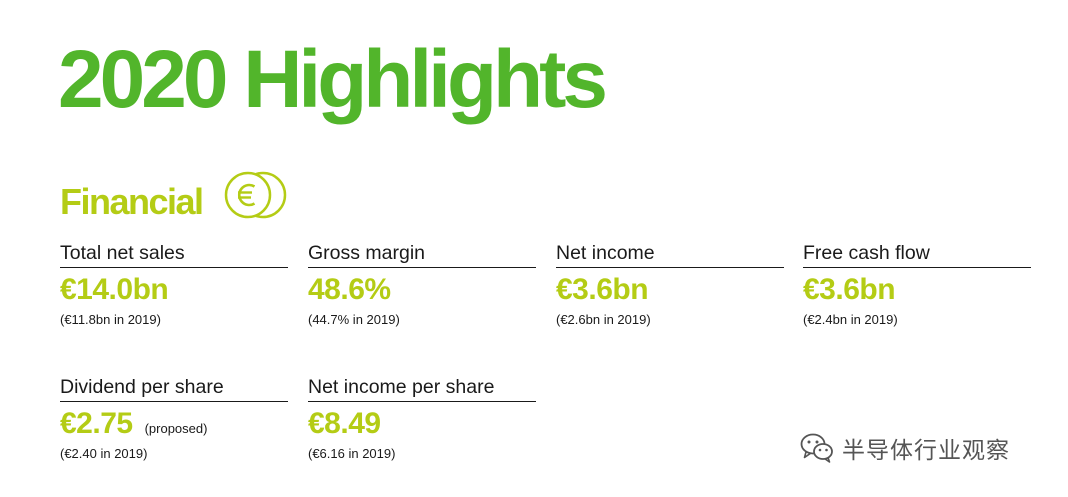 The image size is (1068, 497). I want to click on metric-comparison: (€2.4bn in 2019), so click(850, 319).